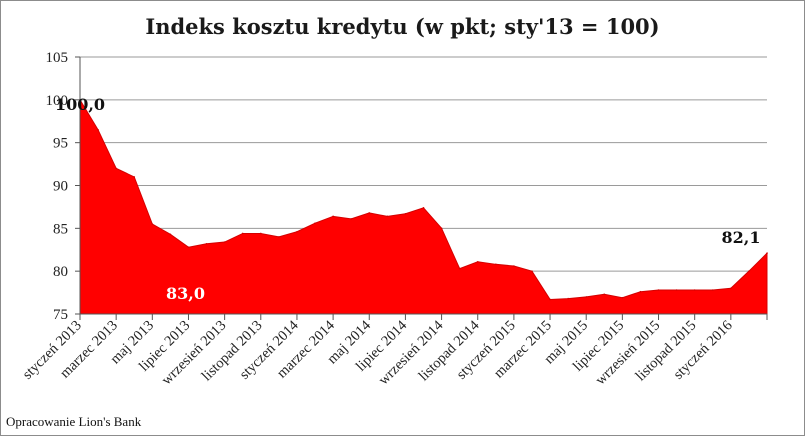 The height and width of the screenshot is (436, 805). Describe the element at coordinates (741, 237) in the screenshot. I see `data-label-2: 82,1` at that location.